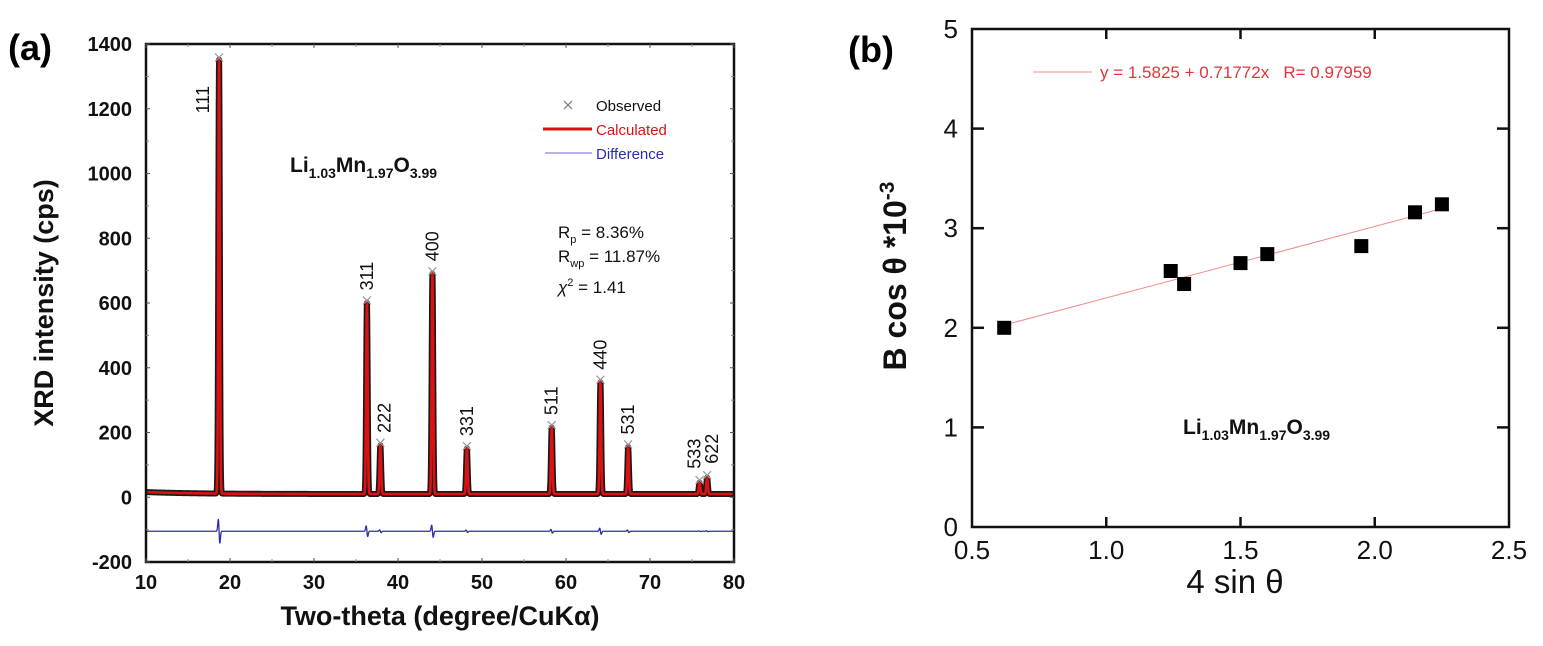  Describe the element at coordinates (1234, 581) in the screenshot. I see `x-axis-title-b: 4 sin θ` at that location.